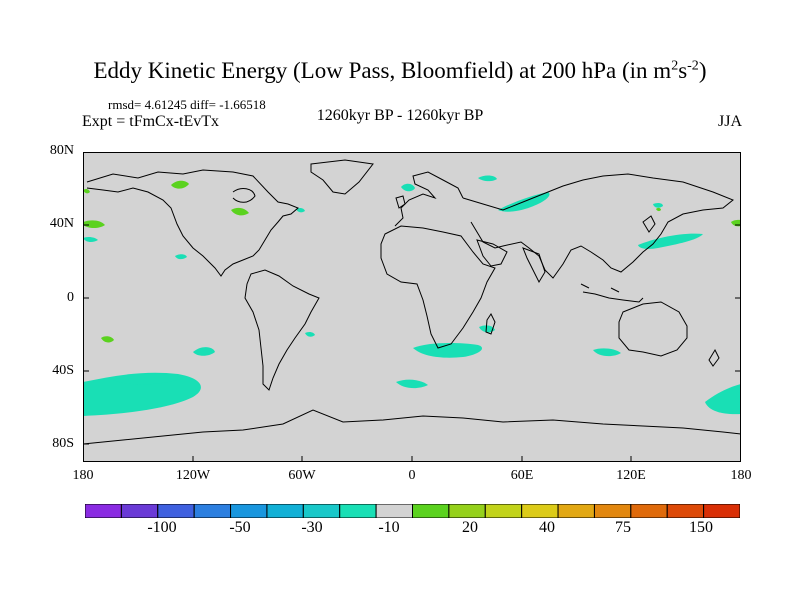 This screenshot has width=800, height=600. What do you see at coordinates (658, 209) in the screenshot?
I see `patch-ne-asia-green` at bounding box center [658, 209].